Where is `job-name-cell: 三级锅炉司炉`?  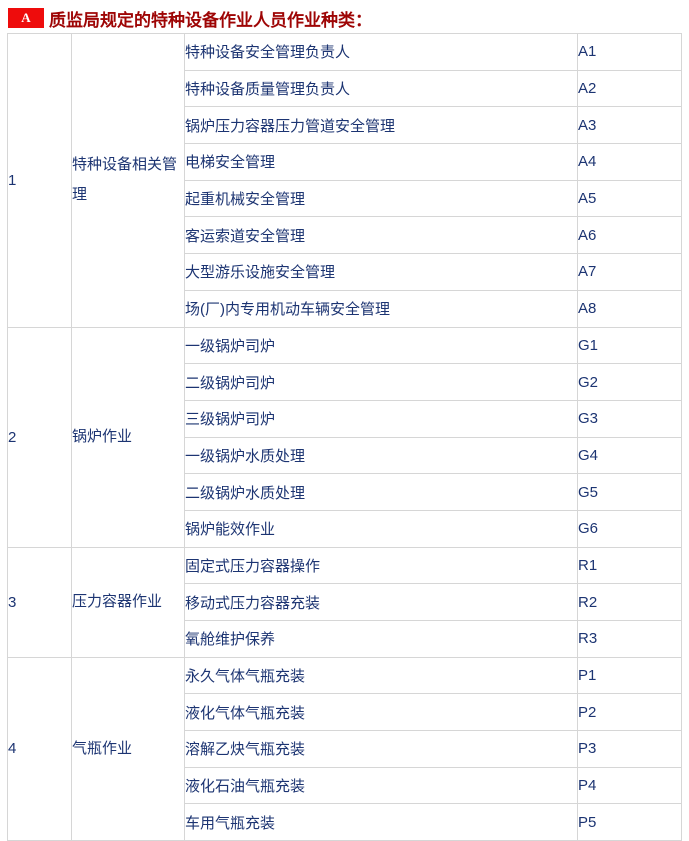
job-name-cell: 三级锅炉司炉 is located at coordinates (381, 418).